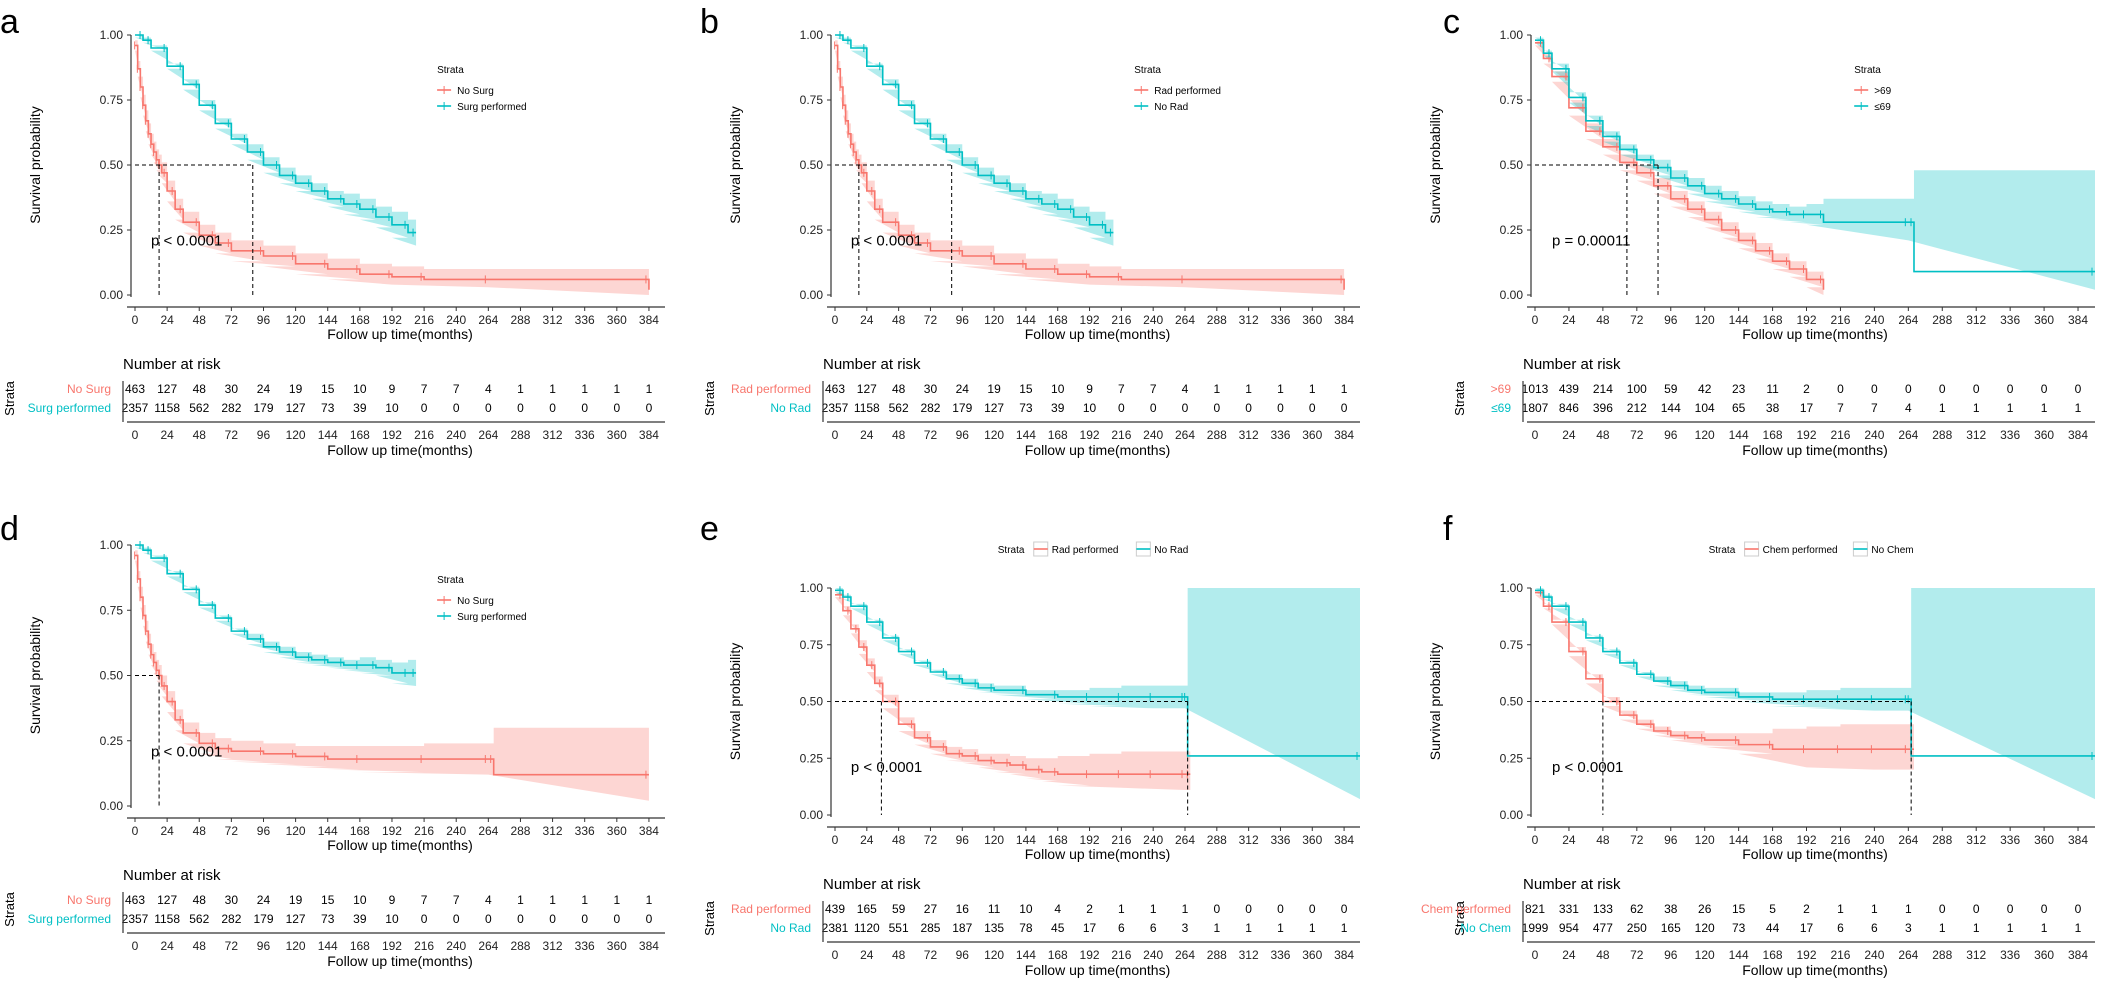 The width and height of the screenshot is (2128, 984). What do you see at coordinates (1217, 955) in the screenshot?
I see `risk-x-tick-label: 288` at bounding box center [1217, 955].